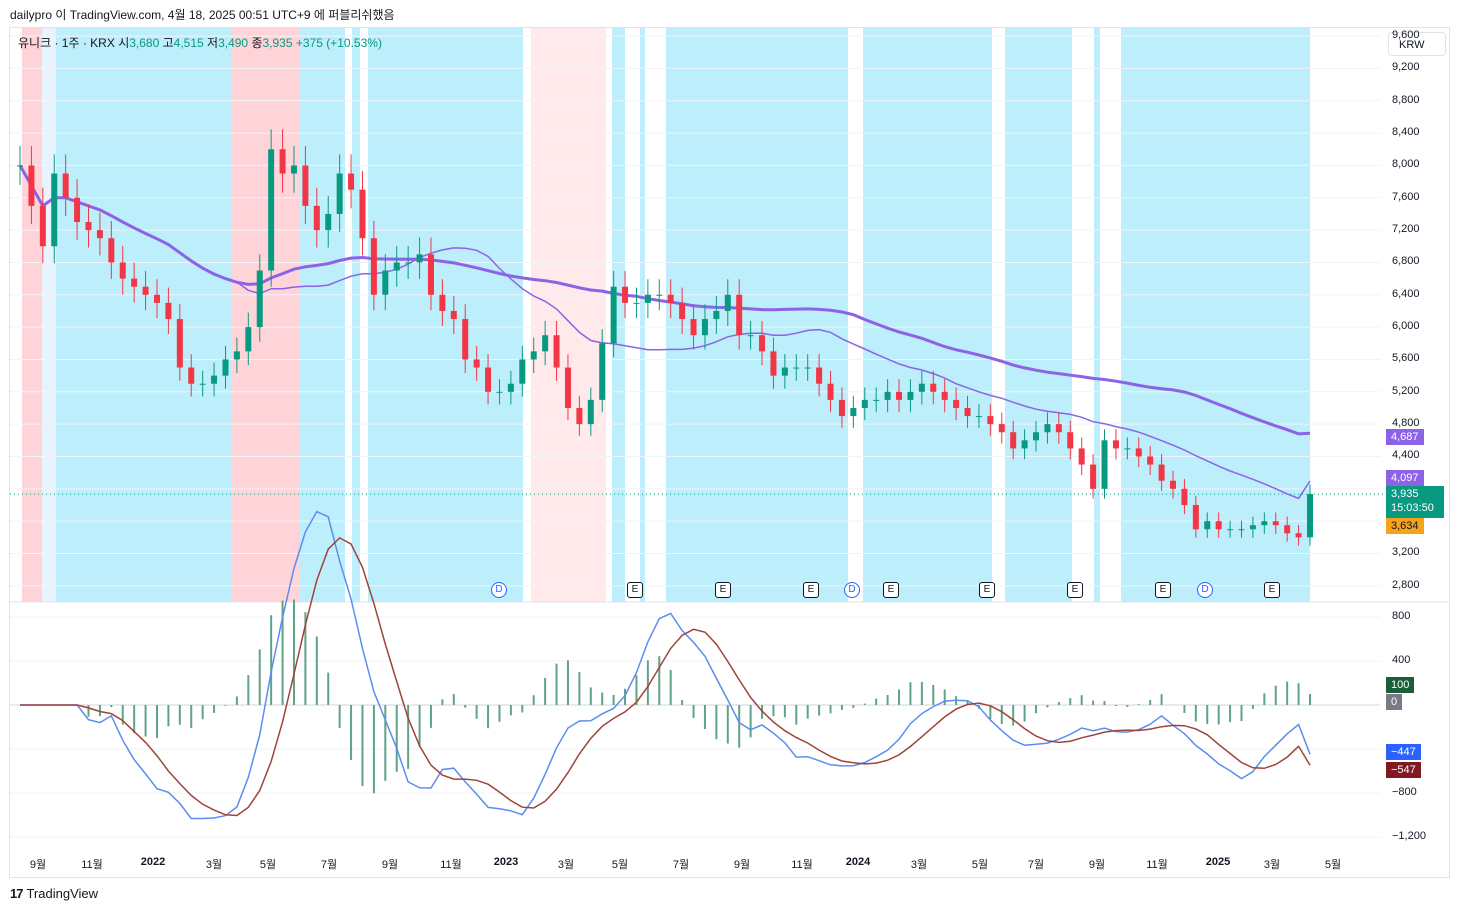 The width and height of the screenshot is (1460, 912). What do you see at coordinates (213, 43) in the screenshot?
I see `low-label: 저` at bounding box center [213, 43].